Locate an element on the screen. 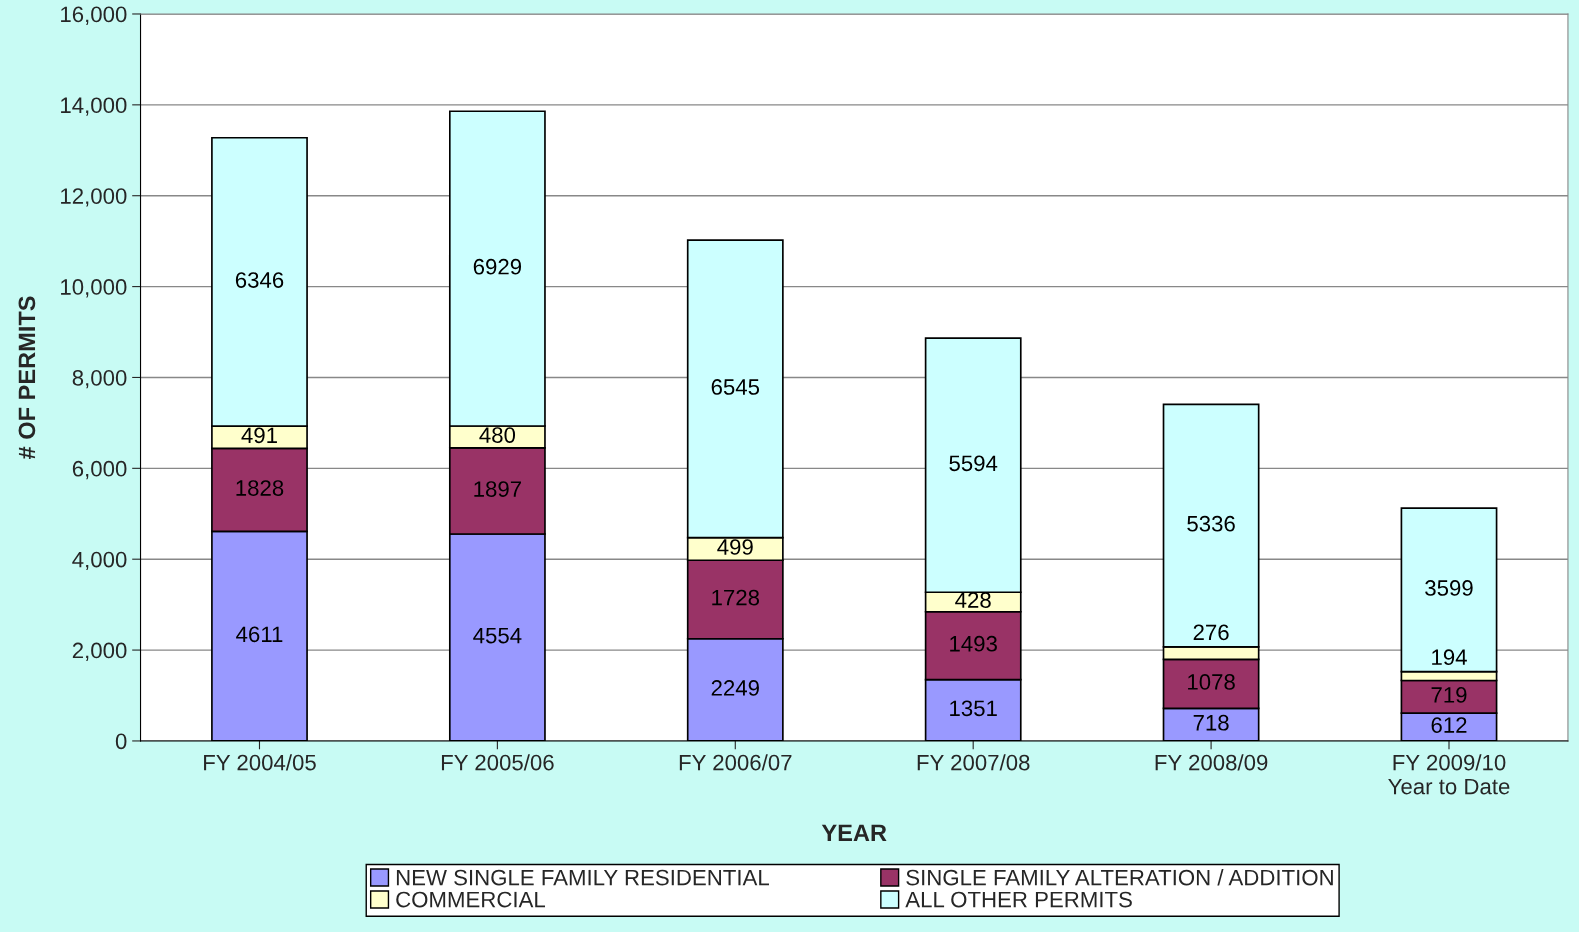  legend-label: NEW SINGLE FAMILY RESIDENTIAL is located at coordinates (582, 877).